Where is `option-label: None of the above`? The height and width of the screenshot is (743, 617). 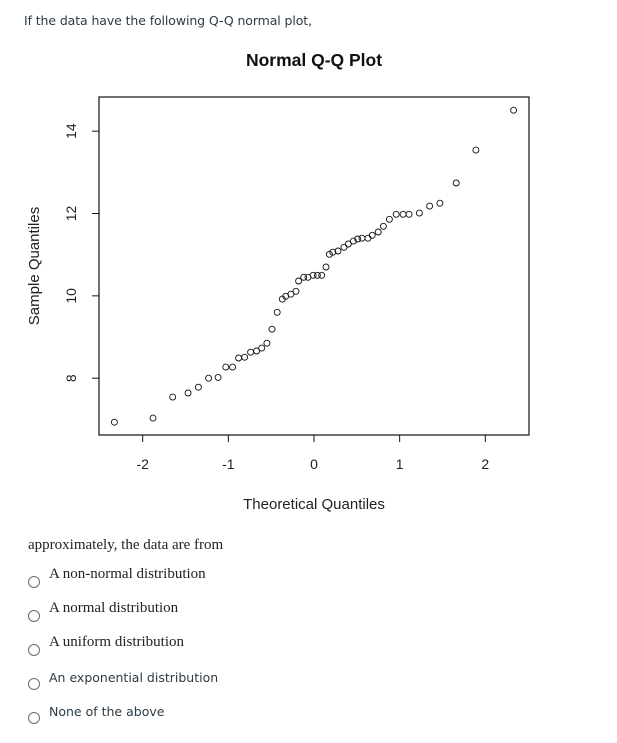 option-label: None of the above is located at coordinates (107, 711).